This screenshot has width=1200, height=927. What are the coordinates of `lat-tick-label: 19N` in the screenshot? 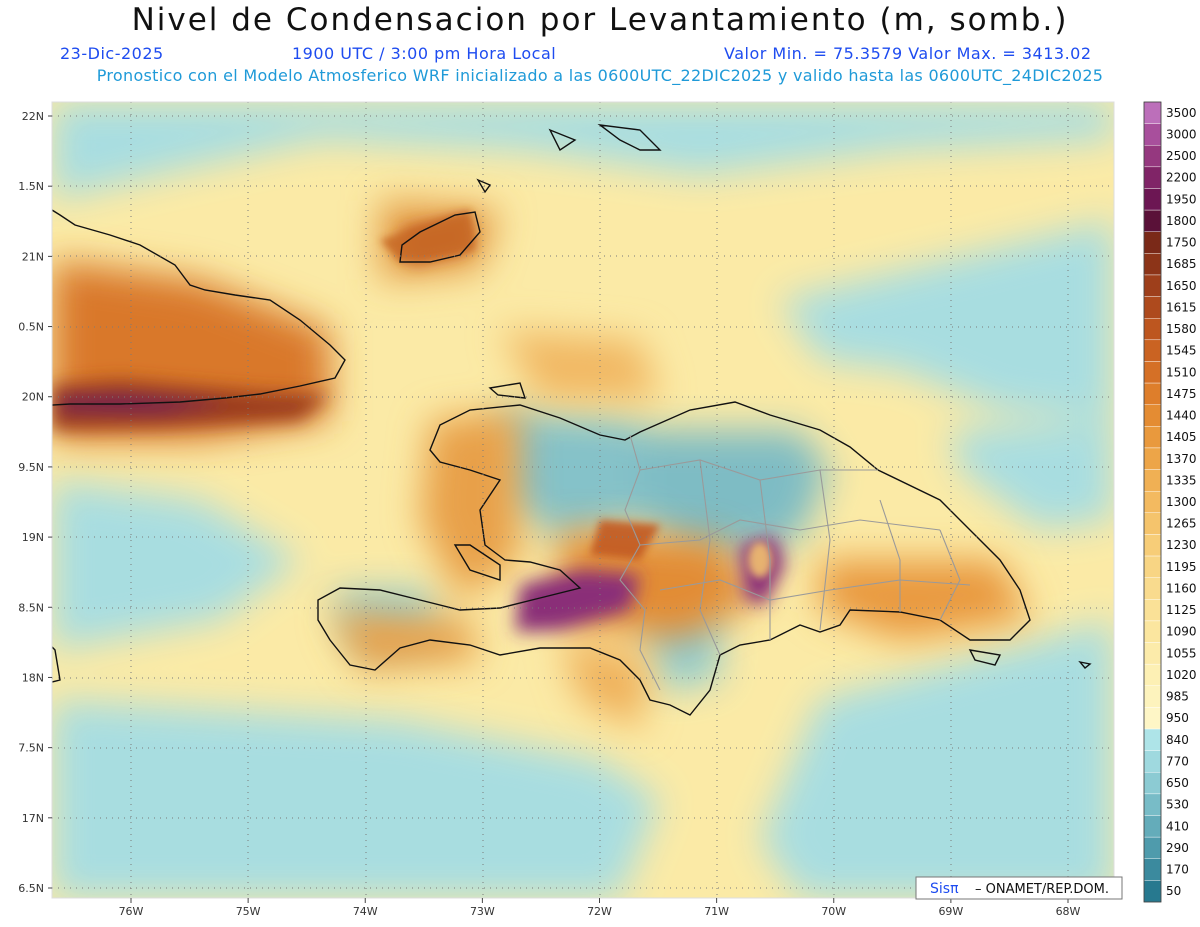 It's located at (33, 537).